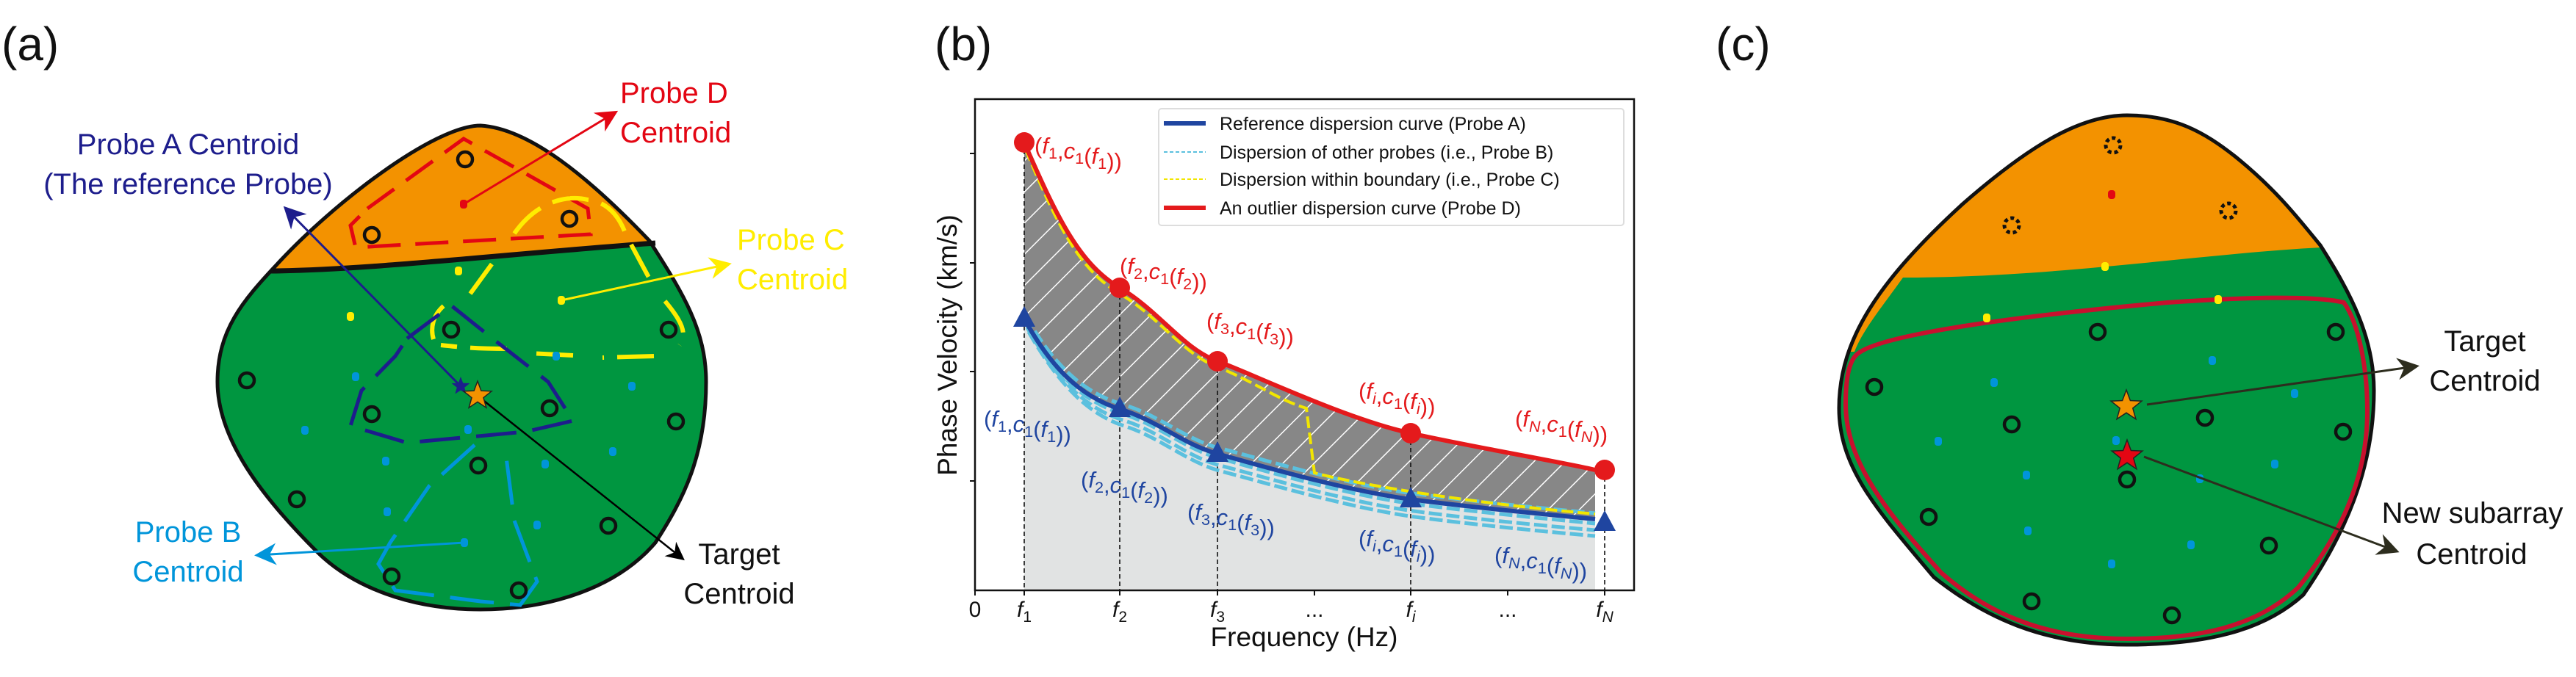 This screenshot has height=677, width=2576. What do you see at coordinates (2111, 194) in the screenshot?
I see `probe-d-sensor-dot` at bounding box center [2111, 194].